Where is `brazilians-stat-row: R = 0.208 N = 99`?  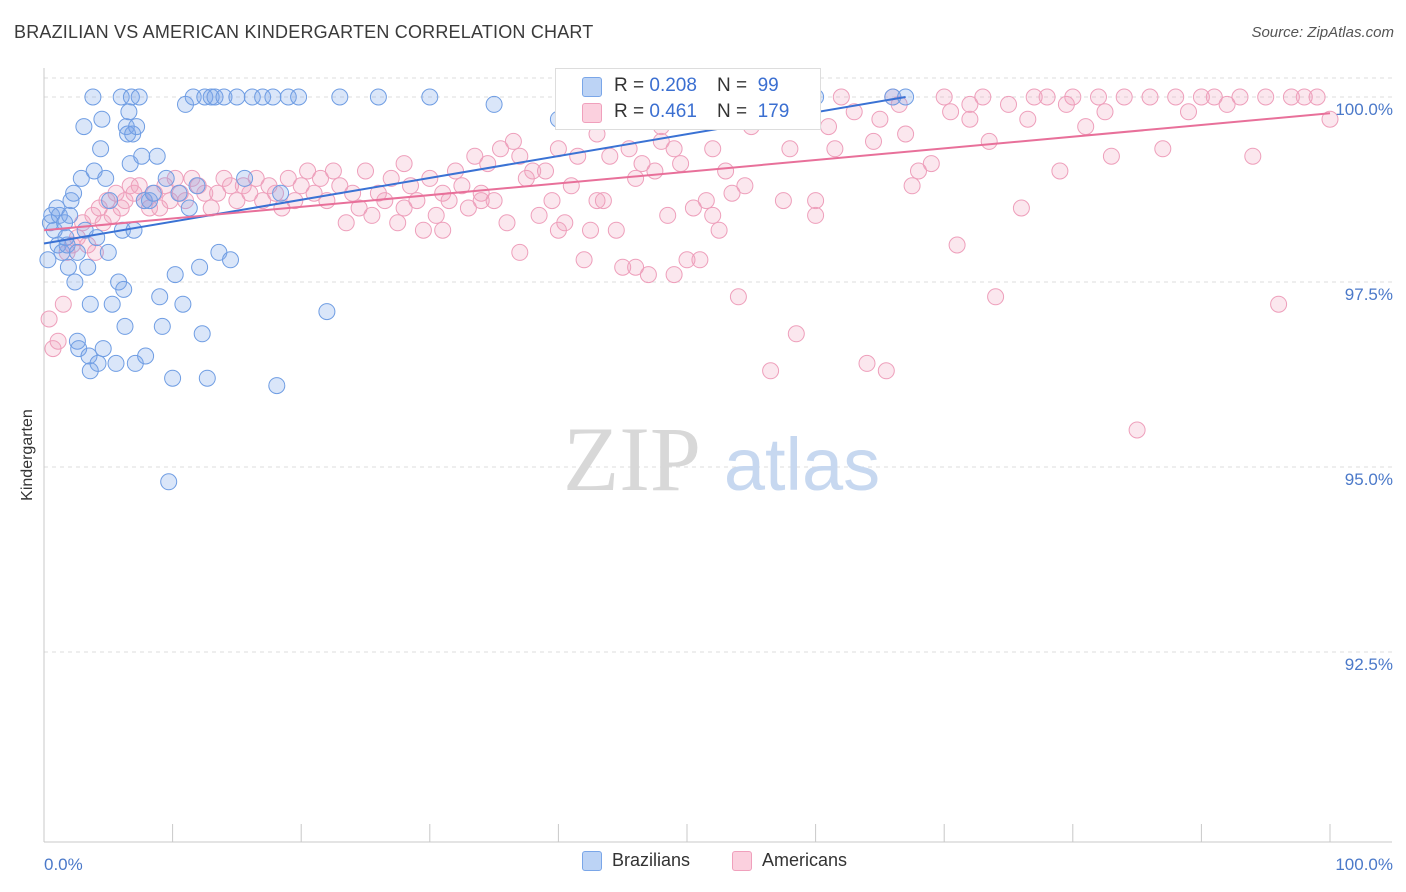
brazilians-stat-row: R = 0.208 N = 99 is located at coordinates (696, 86).